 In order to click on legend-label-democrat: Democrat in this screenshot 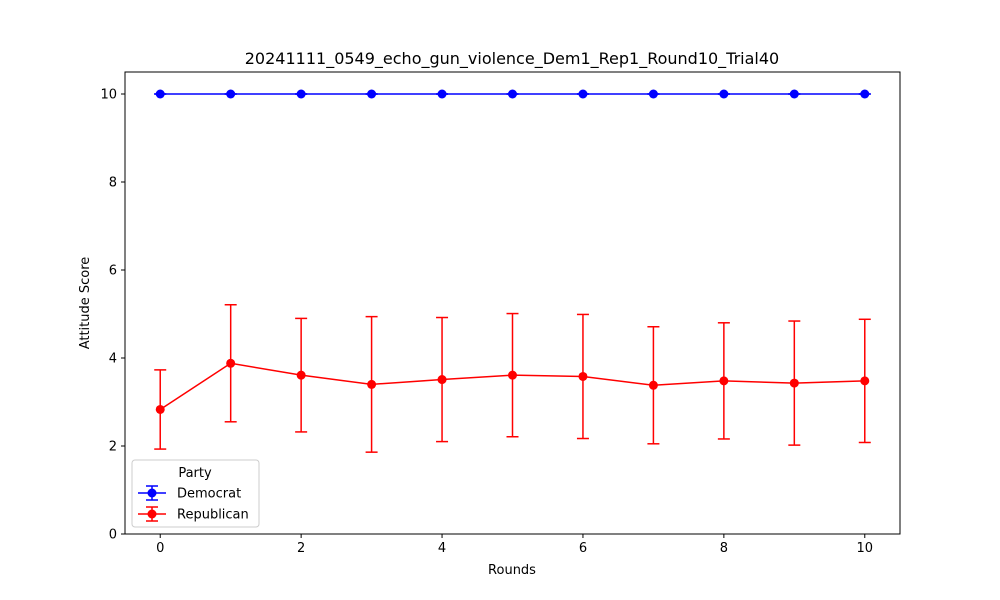, I will do `click(209, 494)`.